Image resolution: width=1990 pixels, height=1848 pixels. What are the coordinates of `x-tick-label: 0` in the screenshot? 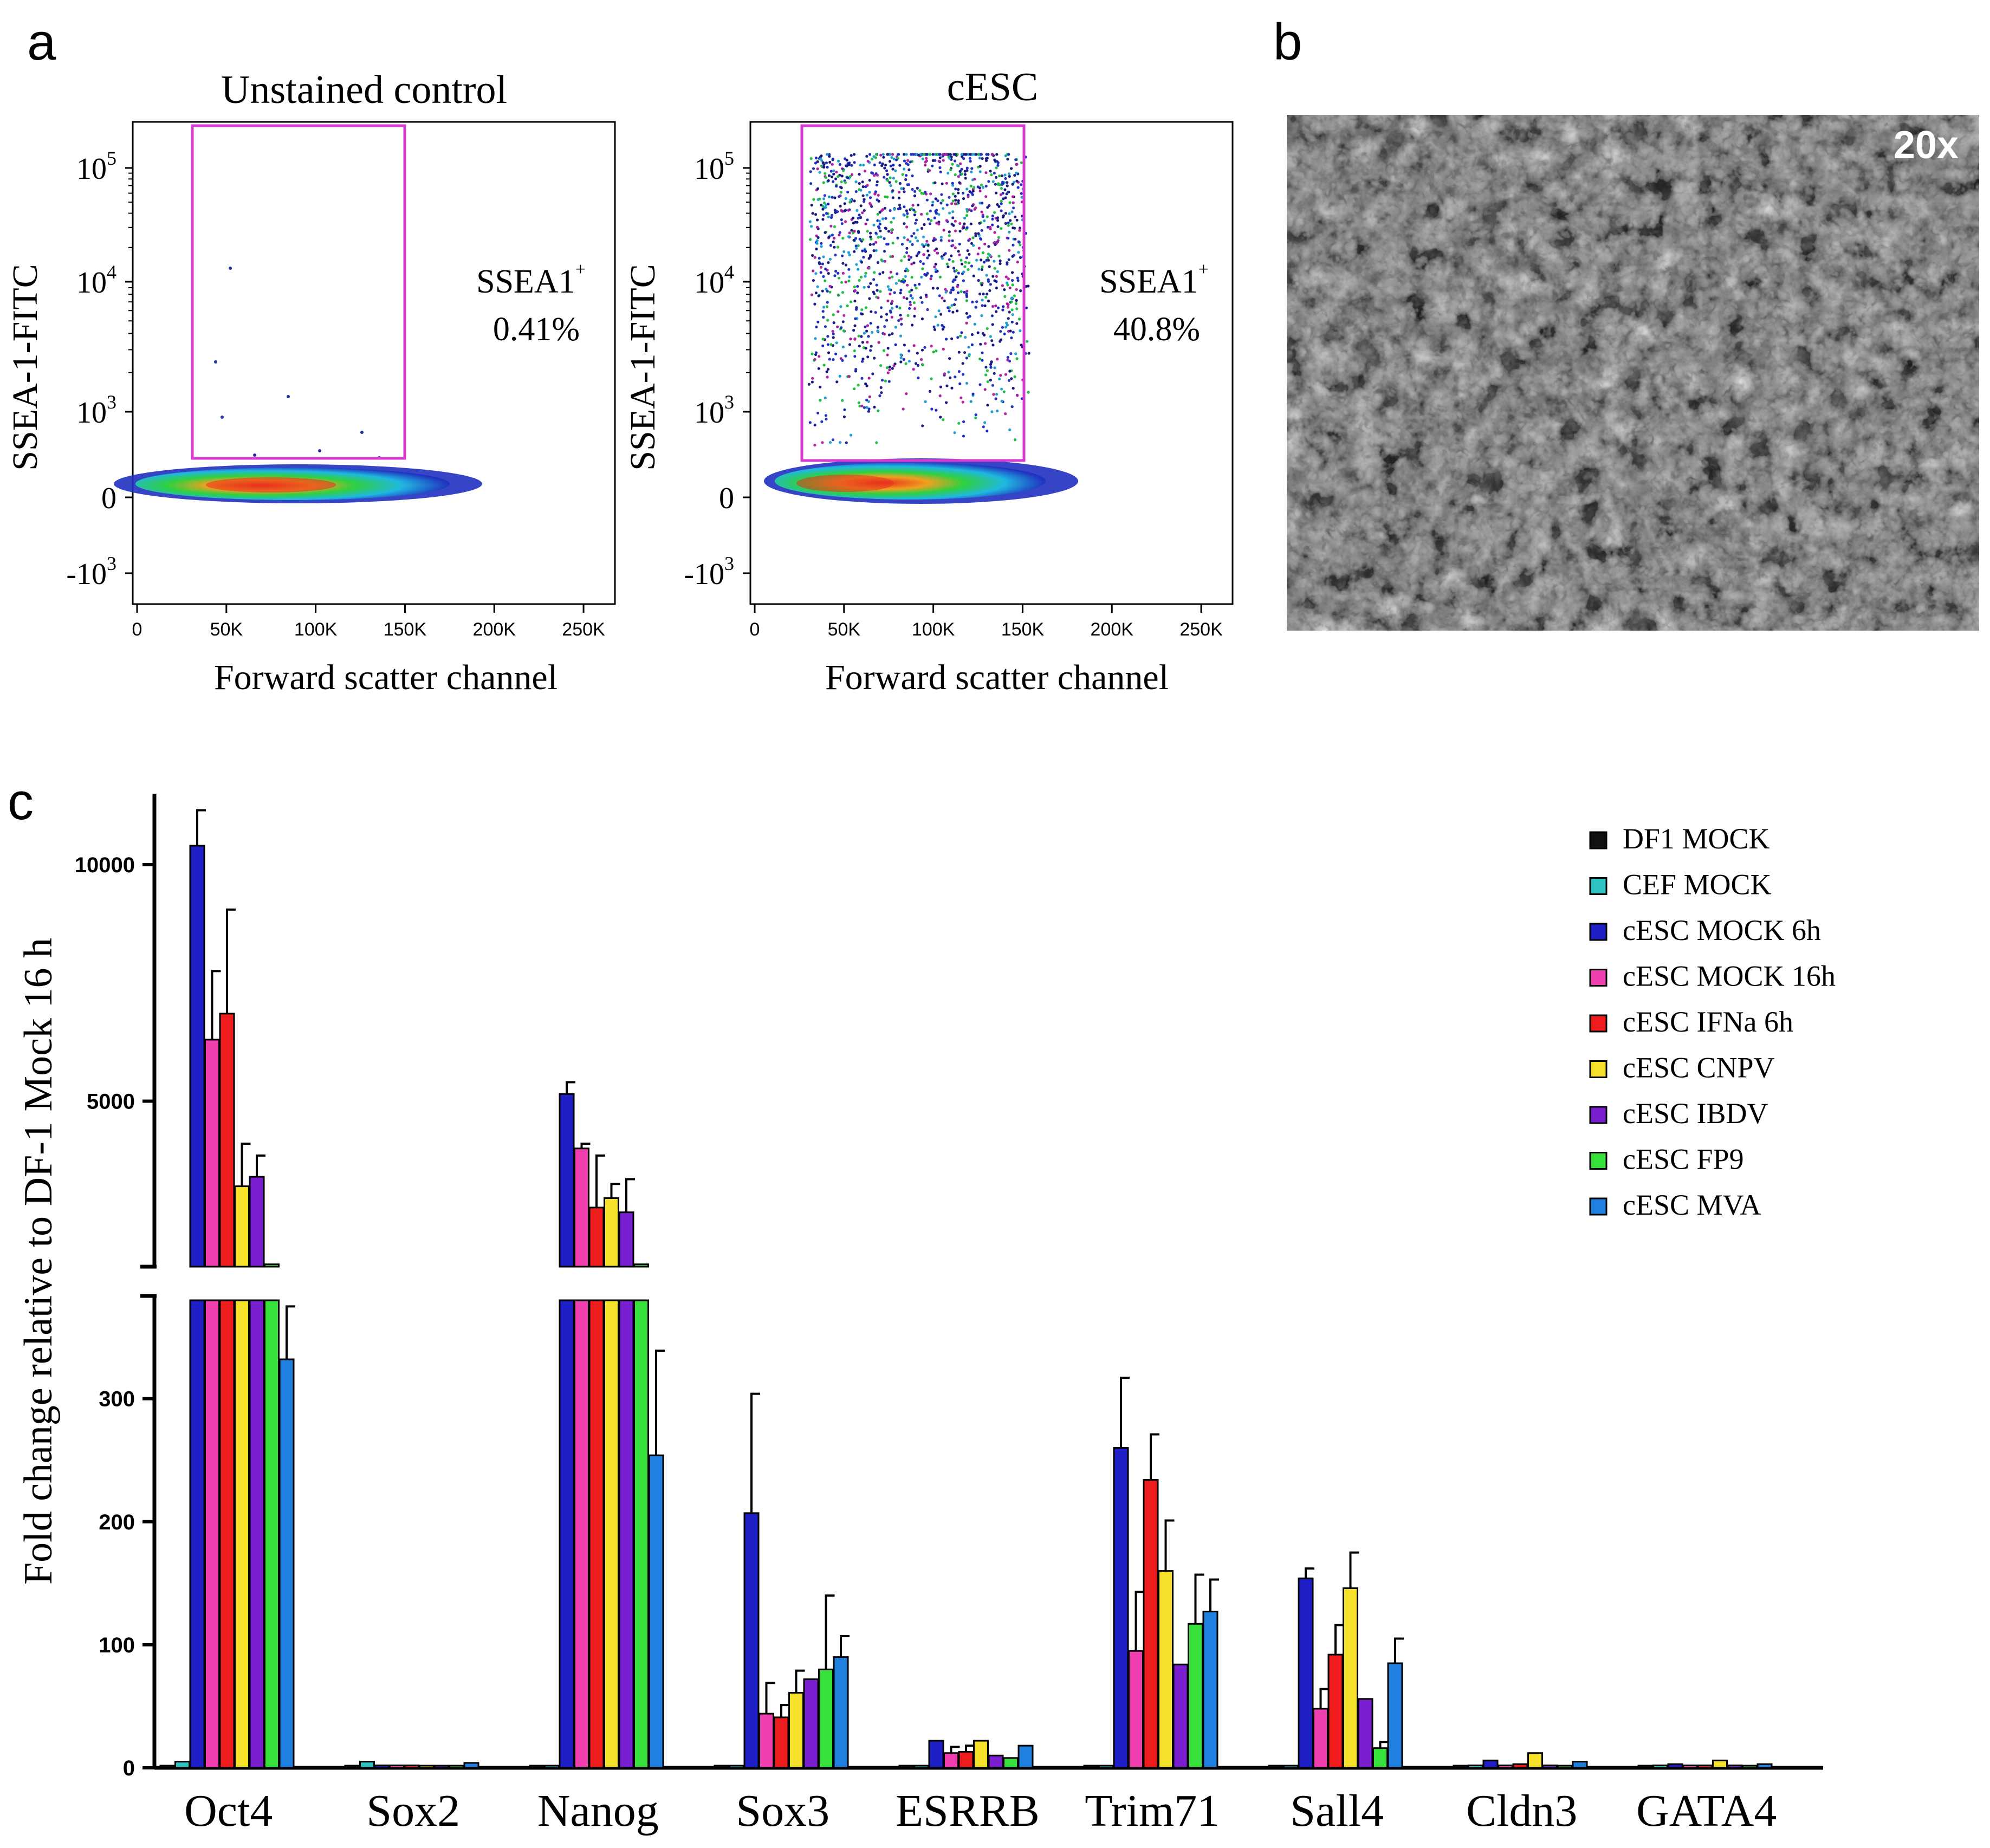 It's located at (755, 629).